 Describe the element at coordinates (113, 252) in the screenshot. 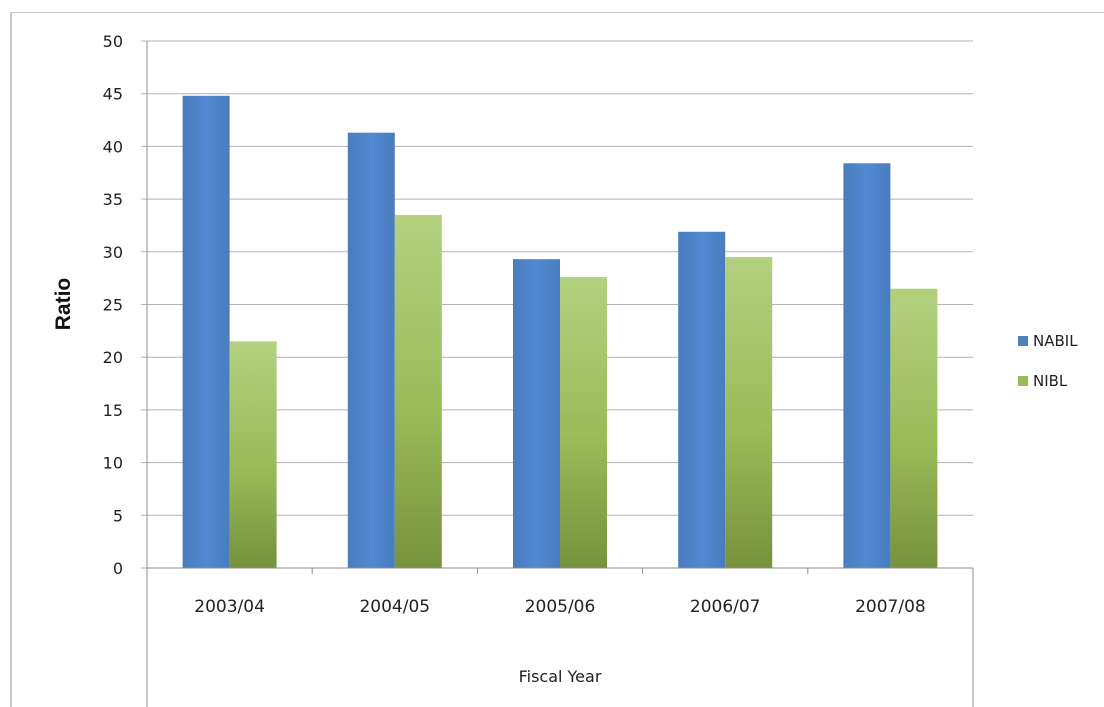

I see `y-tick-label: 30` at that location.